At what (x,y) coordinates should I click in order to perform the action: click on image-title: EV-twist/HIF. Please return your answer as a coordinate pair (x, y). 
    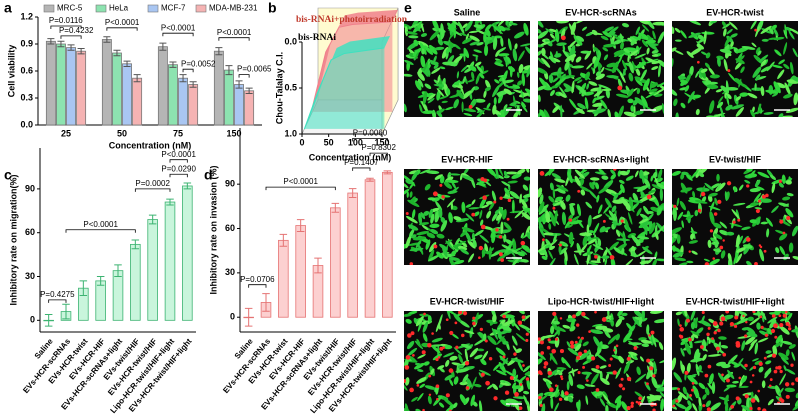
    Looking at the image, I should click on (735, 159).